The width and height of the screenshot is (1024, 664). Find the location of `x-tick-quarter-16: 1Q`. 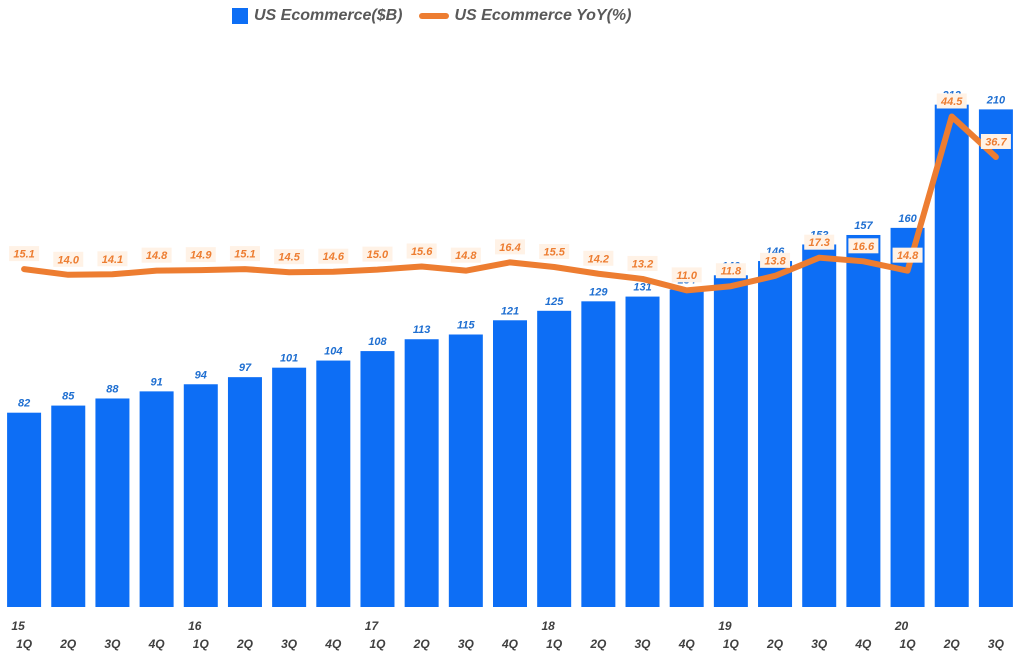

x-tick-quarter-16: 1Q is located at coordinates (731, 644).